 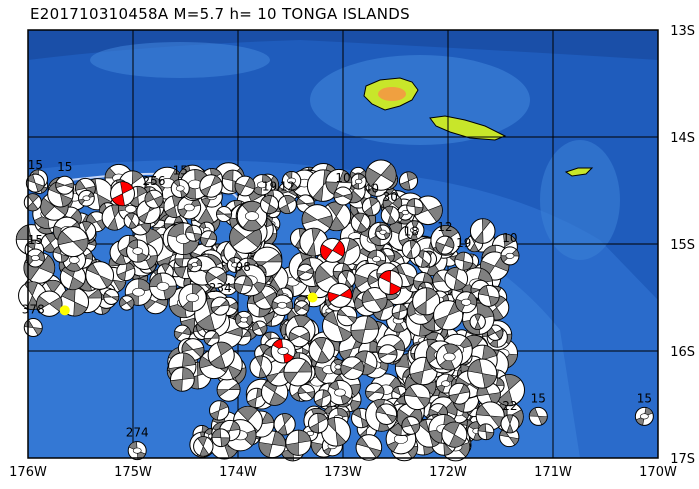 I want to click on depth-label: 378, so click(x=33, y=310).